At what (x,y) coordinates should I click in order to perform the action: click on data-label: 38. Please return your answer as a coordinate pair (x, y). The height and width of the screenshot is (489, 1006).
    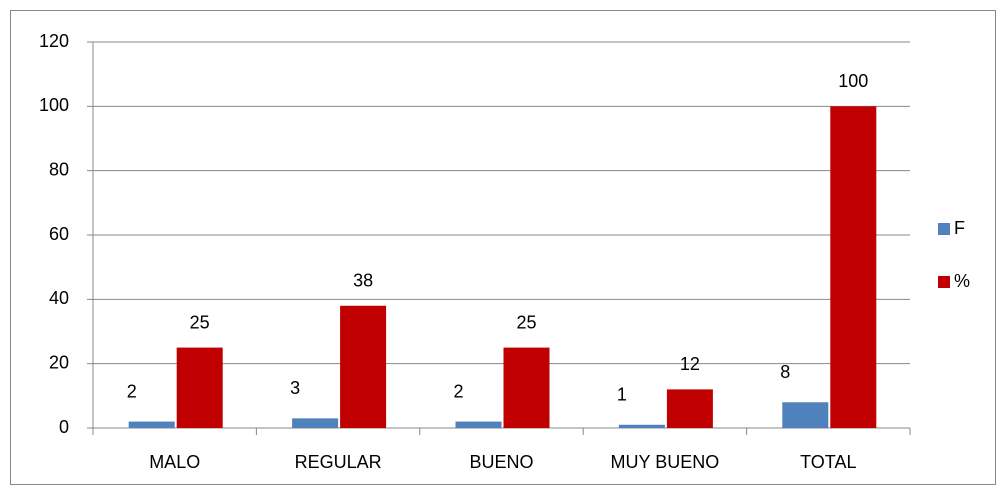
    Looking at the image, I should click on (363, 281).